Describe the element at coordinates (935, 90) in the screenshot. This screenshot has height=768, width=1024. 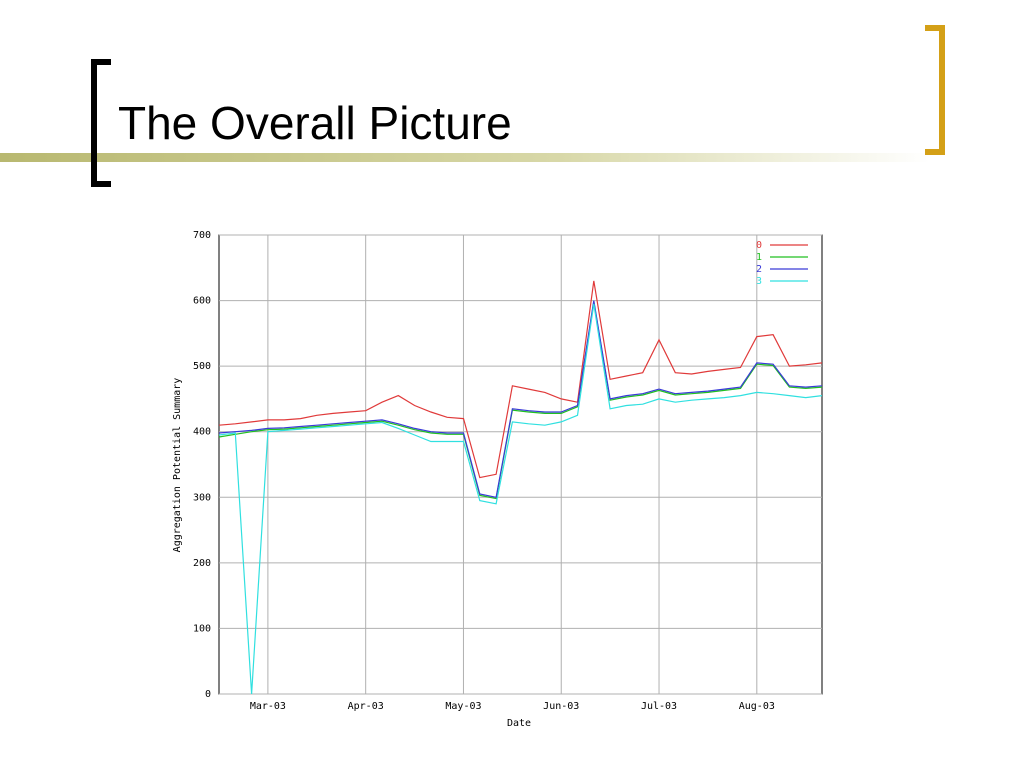
I see `right-bracket` at that location.